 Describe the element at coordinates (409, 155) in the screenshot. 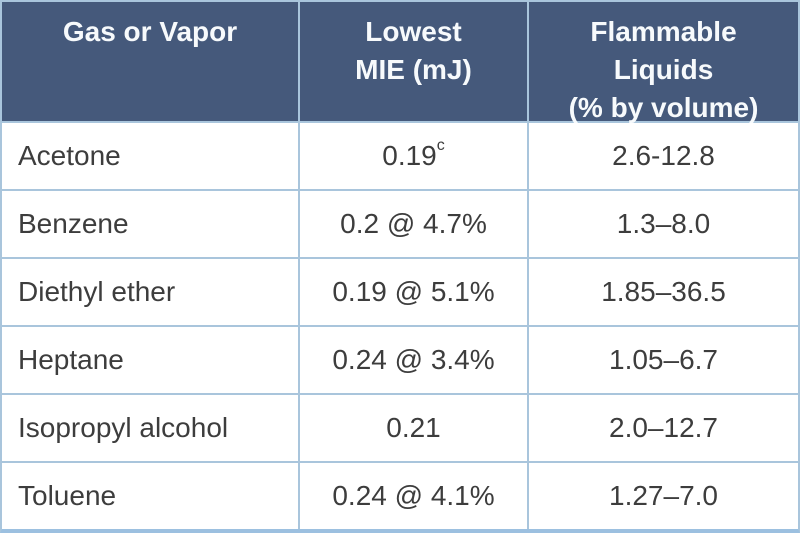

I see `mie-value-text: 0.19` at that location.